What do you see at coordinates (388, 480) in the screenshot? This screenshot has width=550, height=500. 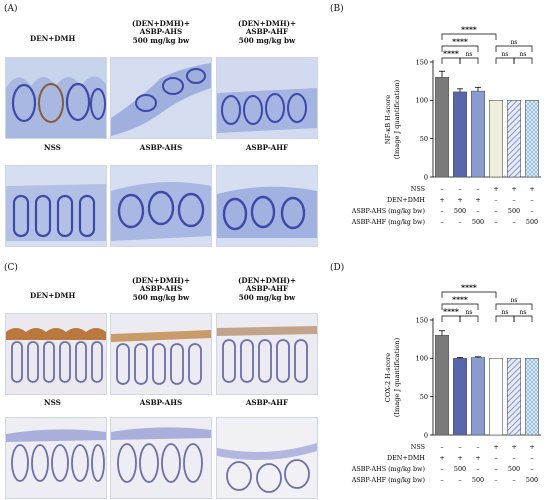 I see `table-row-label: ASBP-AHF (mg/kg bw)` at bounding box center [388, 480].